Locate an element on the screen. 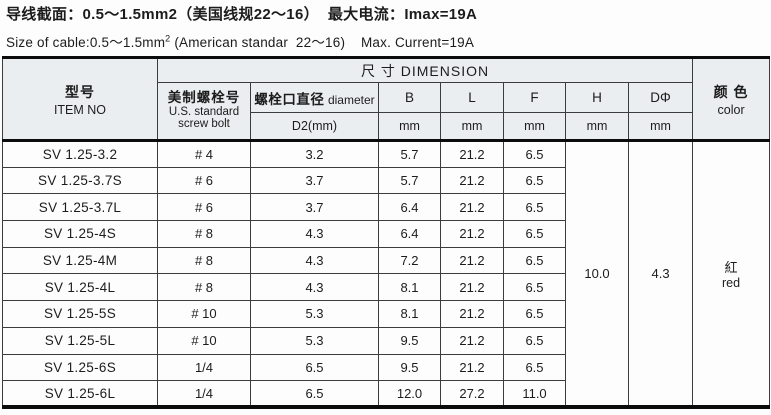  color-value-en: red is located at coordinates (731, 283).